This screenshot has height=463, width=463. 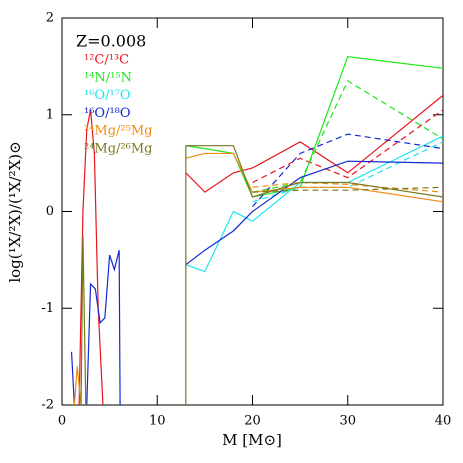 What do you see at coordinates (111, 41) in the screenshot?
I see `annotation: Z=0.008` at bounding box center [111, 41].